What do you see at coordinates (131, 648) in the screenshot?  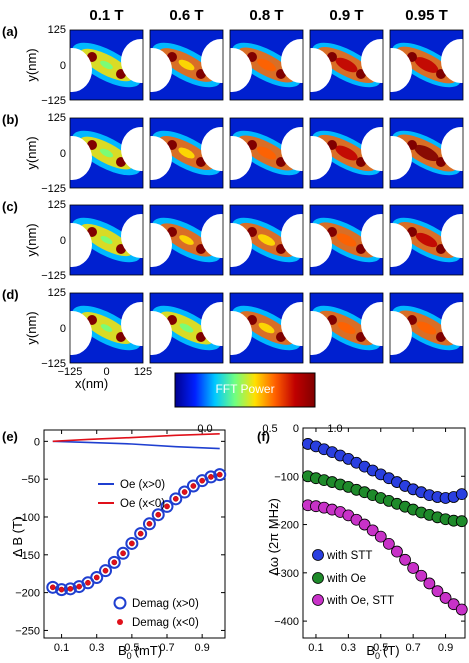 I see `xtick-label: 0.5` at bounding box center [131, 648].